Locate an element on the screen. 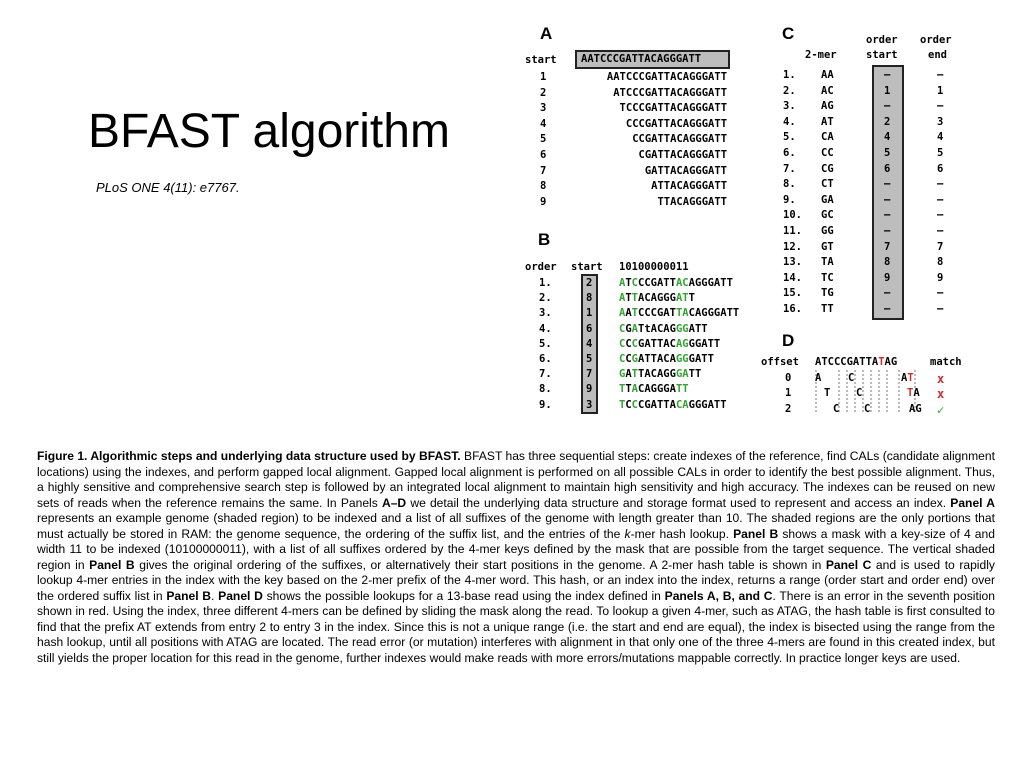 The image size is (1024, 768). slide-title: BFAST algorithm is located at coordinates (269, 131).